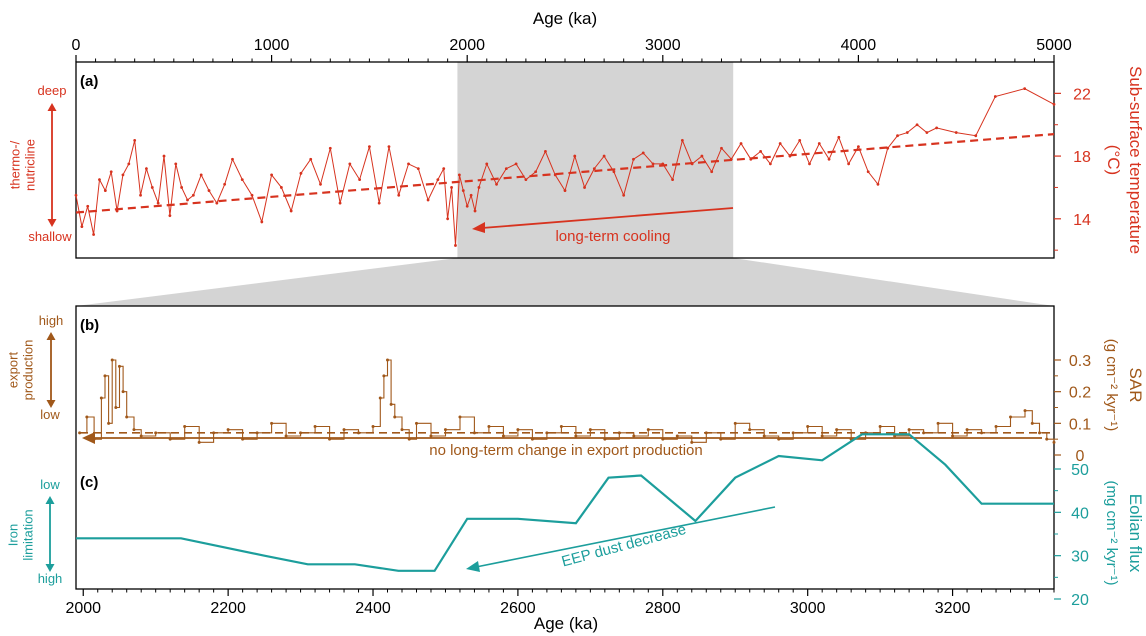 The image size is (1146, 636). Describe the element at coordinates (1072, 168) in the screenshot. I see `panel-a-y-axis: 14 18 22` at that location.